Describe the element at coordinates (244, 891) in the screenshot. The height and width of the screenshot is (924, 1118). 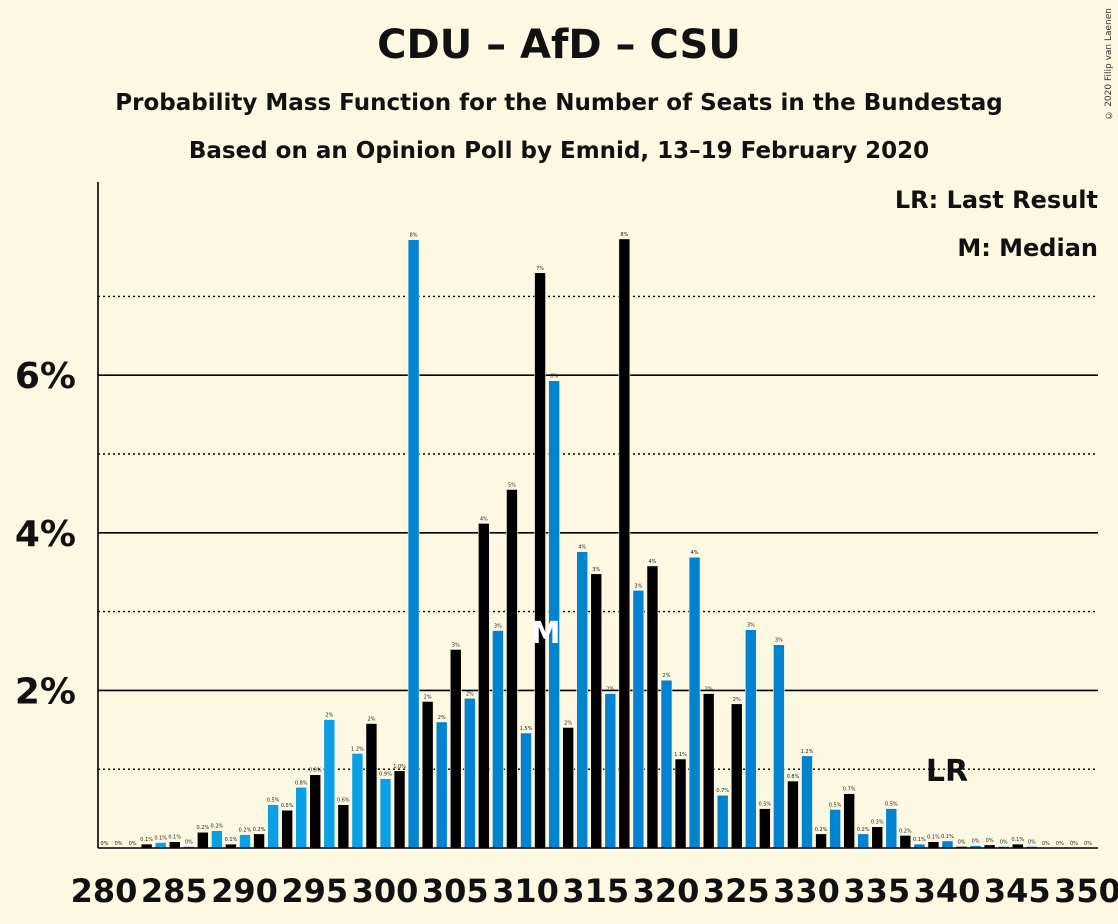
I see `x-tick-label: 290` at that location.